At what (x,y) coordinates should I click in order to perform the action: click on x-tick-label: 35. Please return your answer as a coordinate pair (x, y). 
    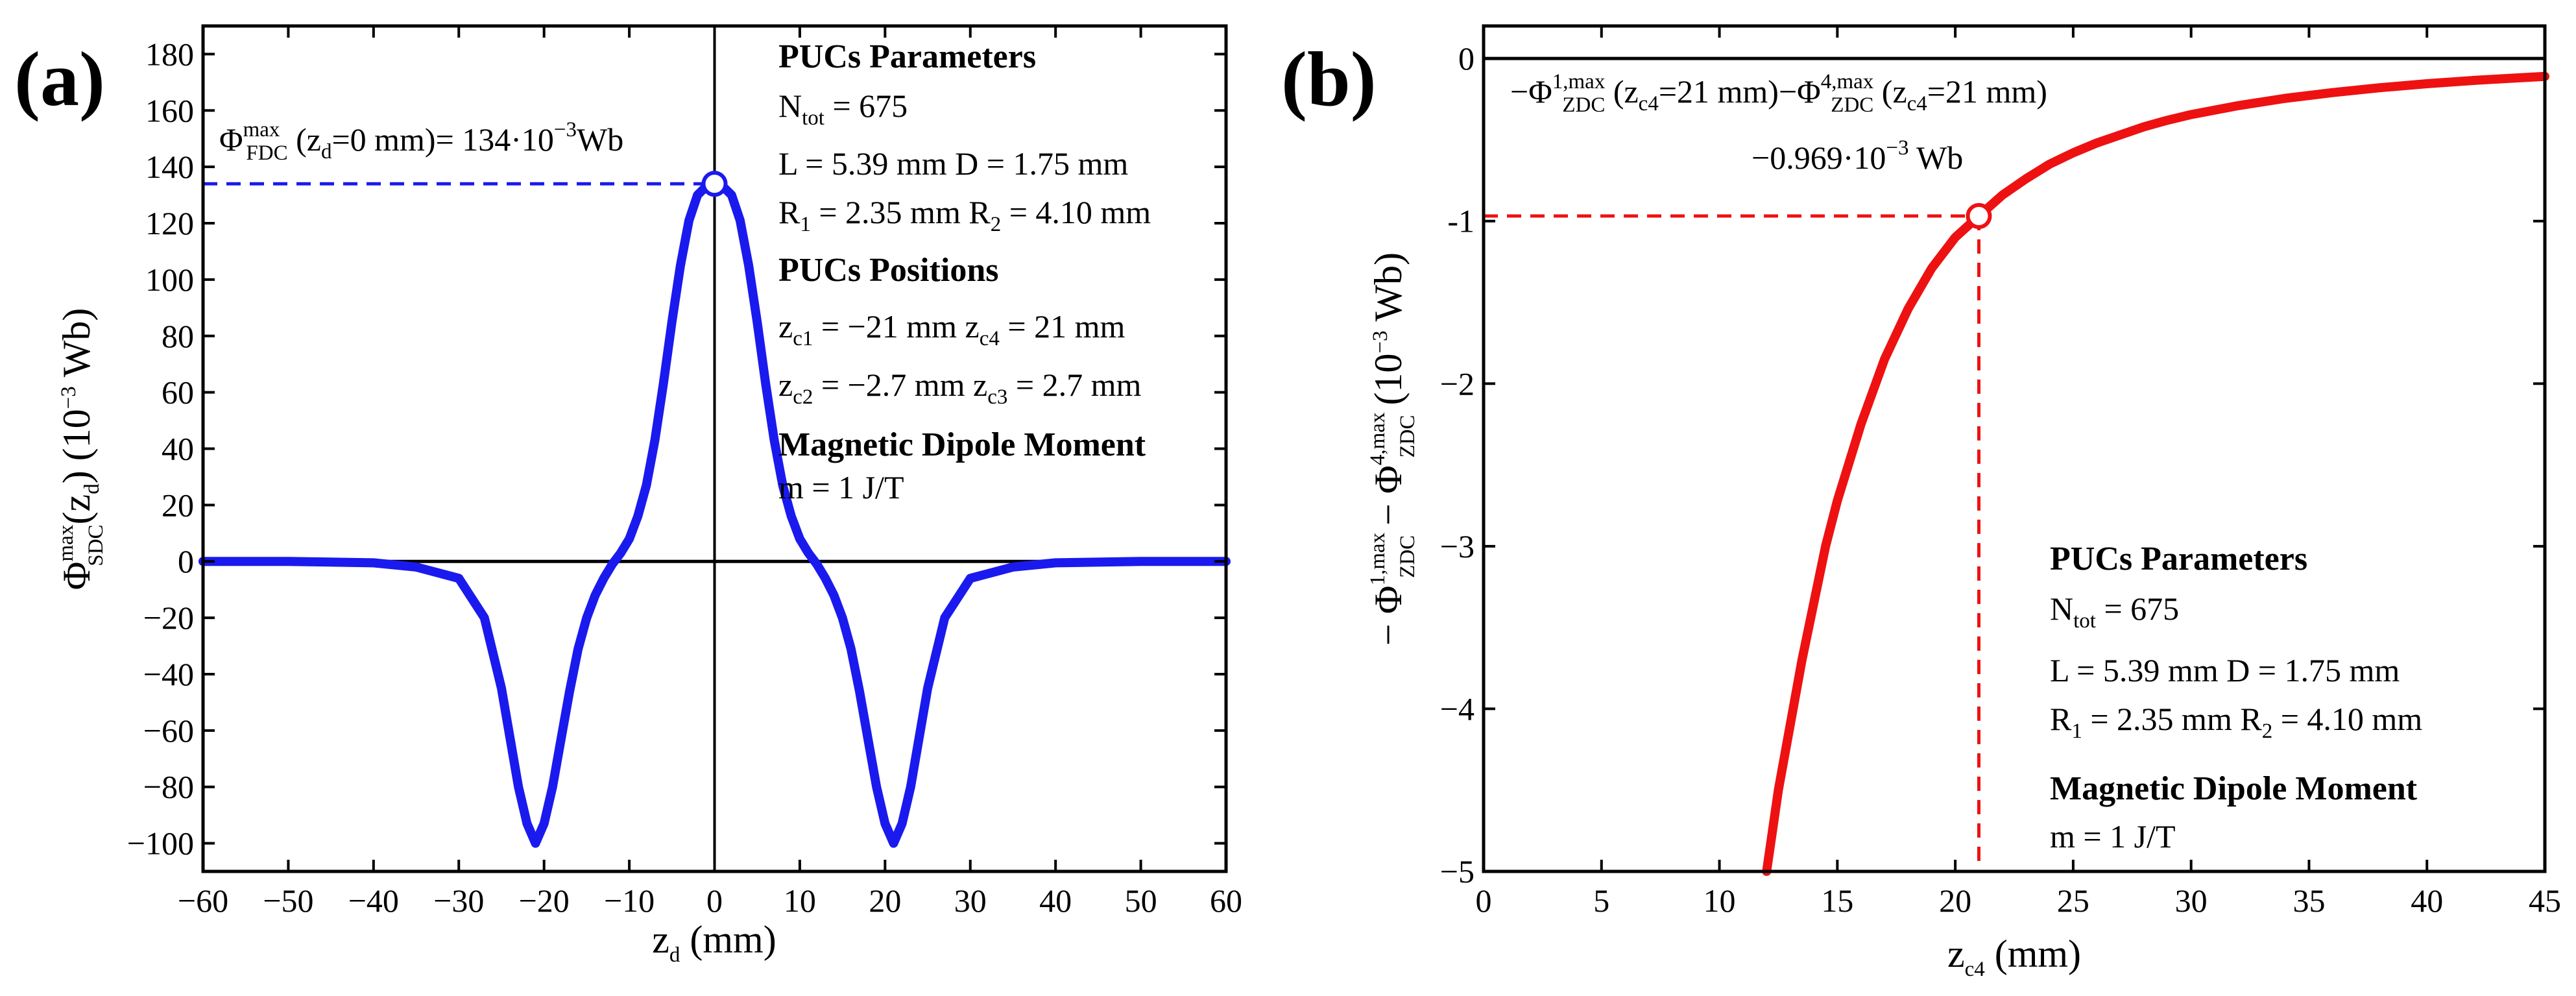
    Looking at the image, I should click on (2309, 900).